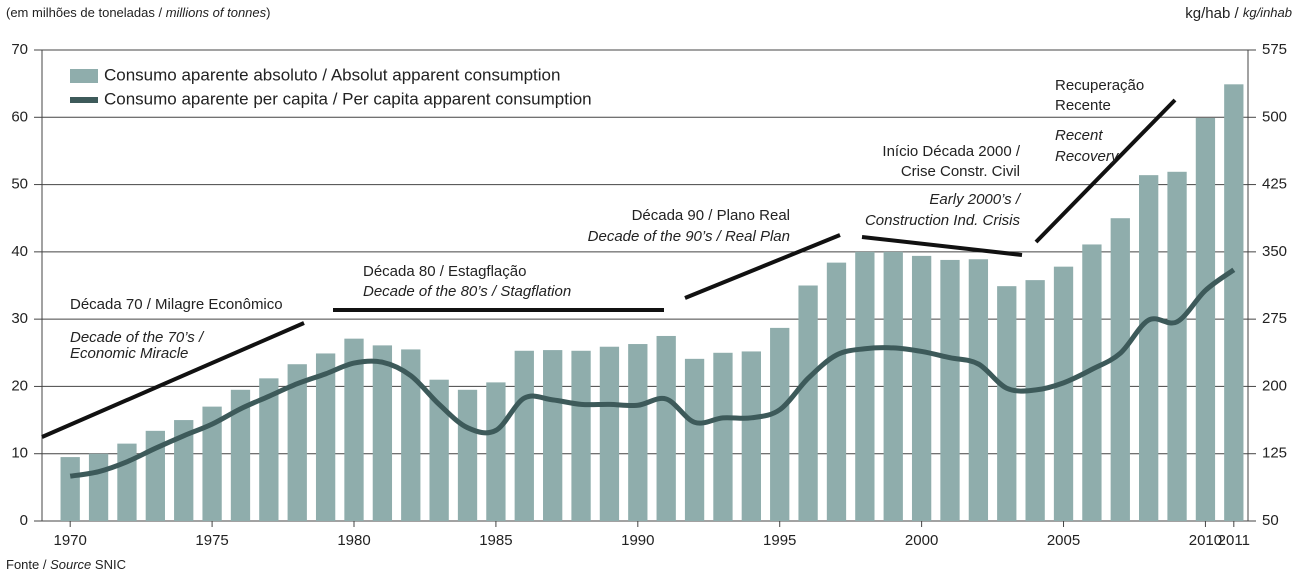 Image resolution: width=1298 pixels, height=578 pixels. I want to click on y2-tick-label: 425, so click(1274, 184).